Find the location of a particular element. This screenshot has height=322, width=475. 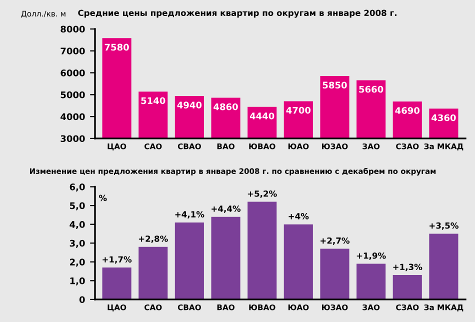

data-label: +2,8% is located at coordinates (153, 239).